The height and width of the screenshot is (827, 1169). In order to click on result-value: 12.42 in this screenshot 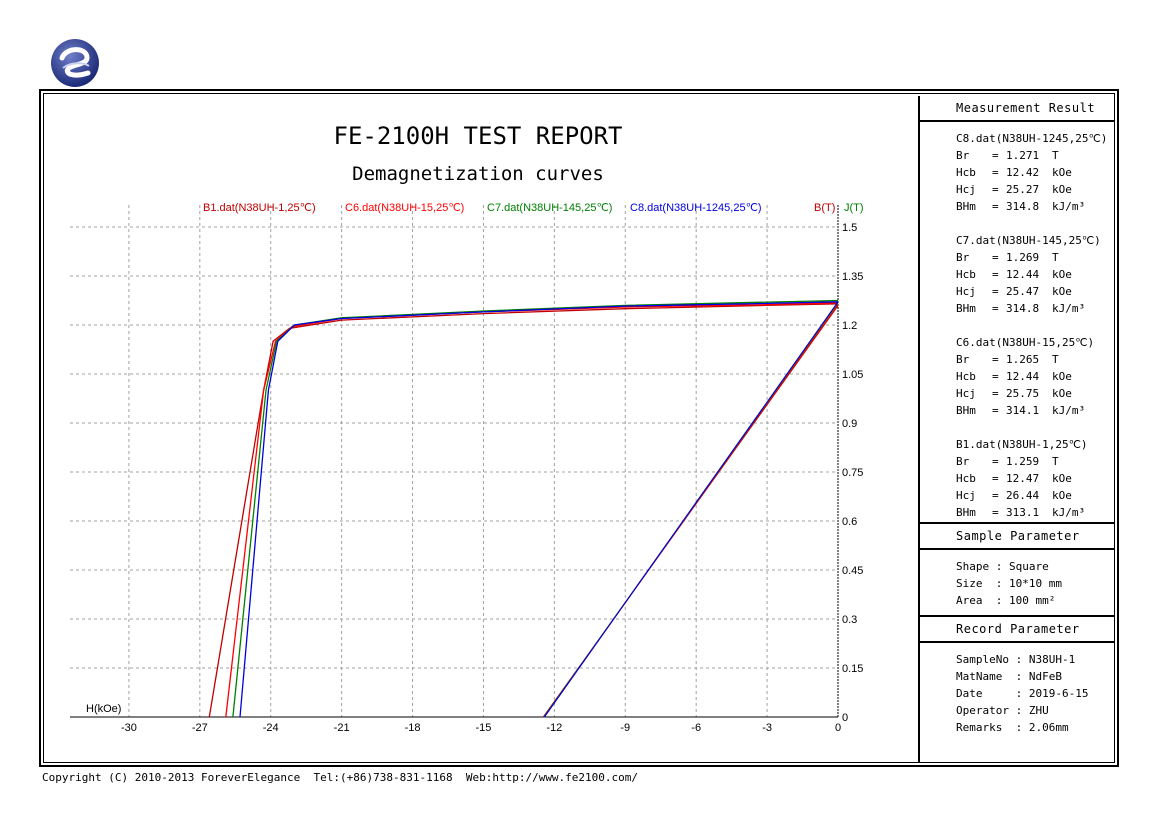, I will do `click(1023, 172)`.